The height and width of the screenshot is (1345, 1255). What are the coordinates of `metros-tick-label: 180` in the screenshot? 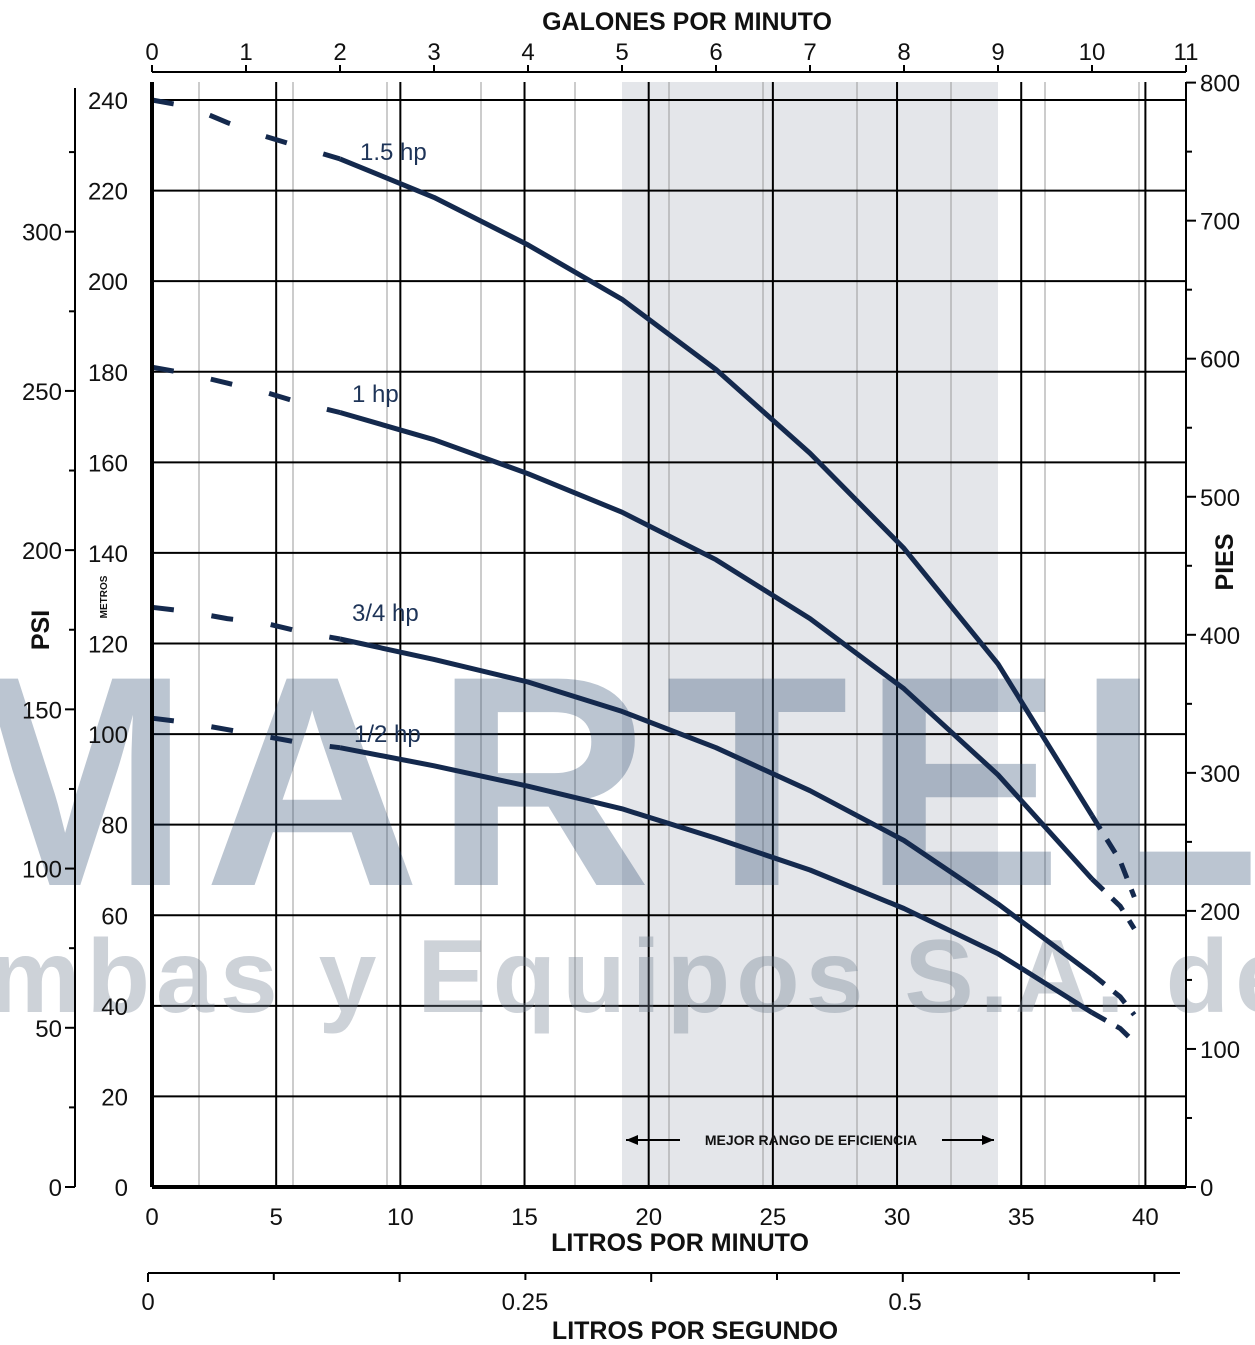 It's located at (108, 373).